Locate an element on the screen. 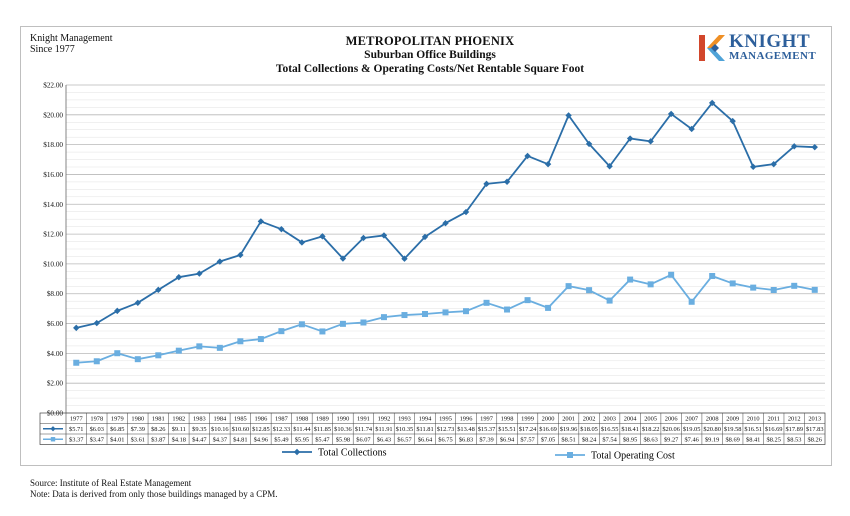  data-table-cell: $5.47 is located at coordinates (322, 440).